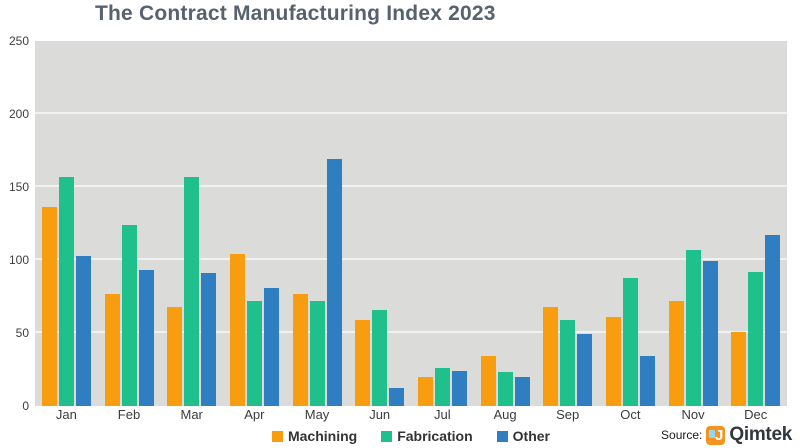  What do you see at coordinates (760, 434) in the screenshot?
I see `source-brand: Qimtek` at bounding box center [760, 434].